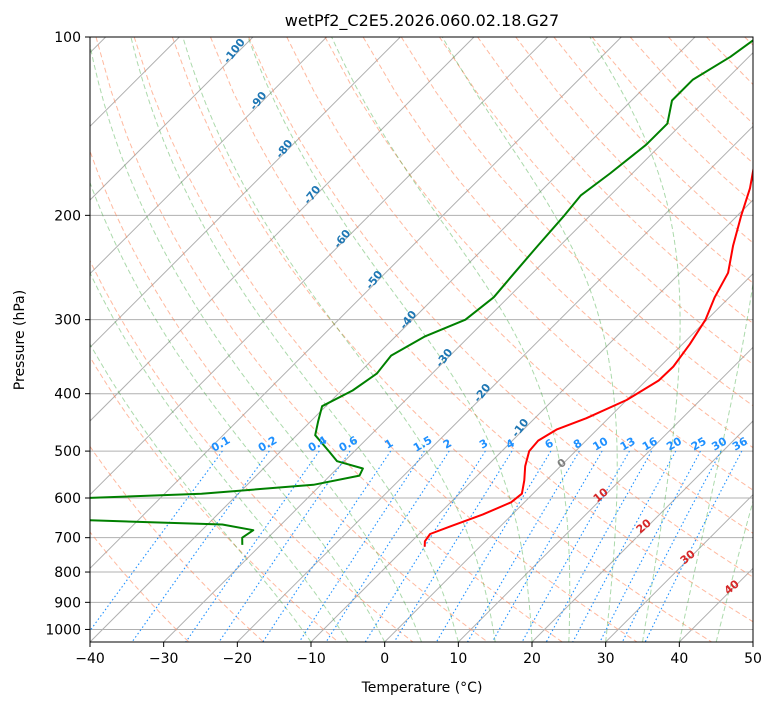  What do you see at coordinates (238, 659) in the screenshot?
I see `x-tick-label: −20` at bounding box center [238, 659].